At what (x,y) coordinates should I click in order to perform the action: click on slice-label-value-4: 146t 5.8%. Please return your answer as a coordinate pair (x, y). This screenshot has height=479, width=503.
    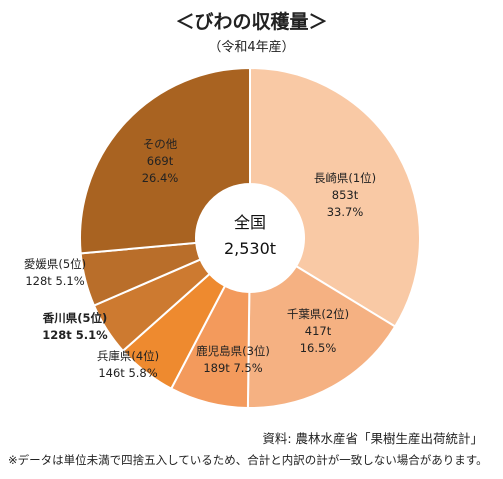
    Looking at the image, I should click on (127, 373).